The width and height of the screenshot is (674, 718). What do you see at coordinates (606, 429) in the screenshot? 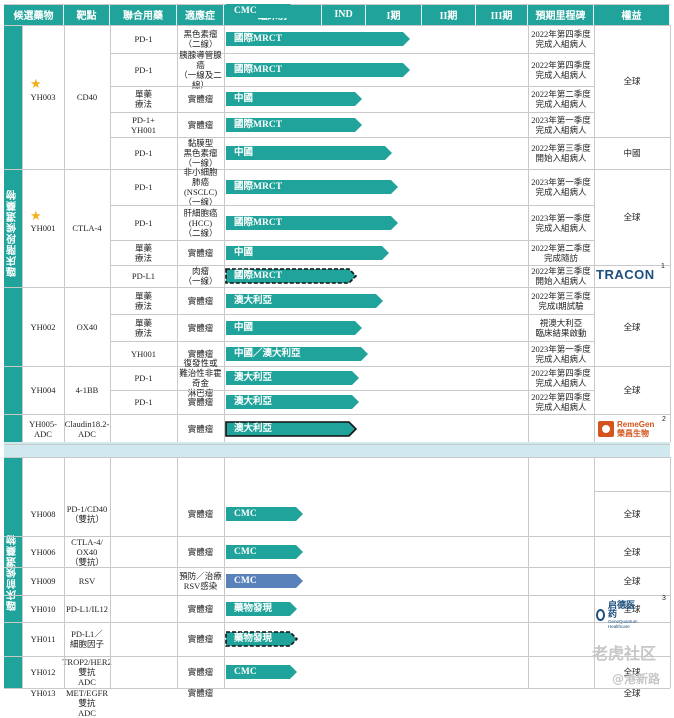
I see `remegen-mark-icon` at bounding box center [606, 429].